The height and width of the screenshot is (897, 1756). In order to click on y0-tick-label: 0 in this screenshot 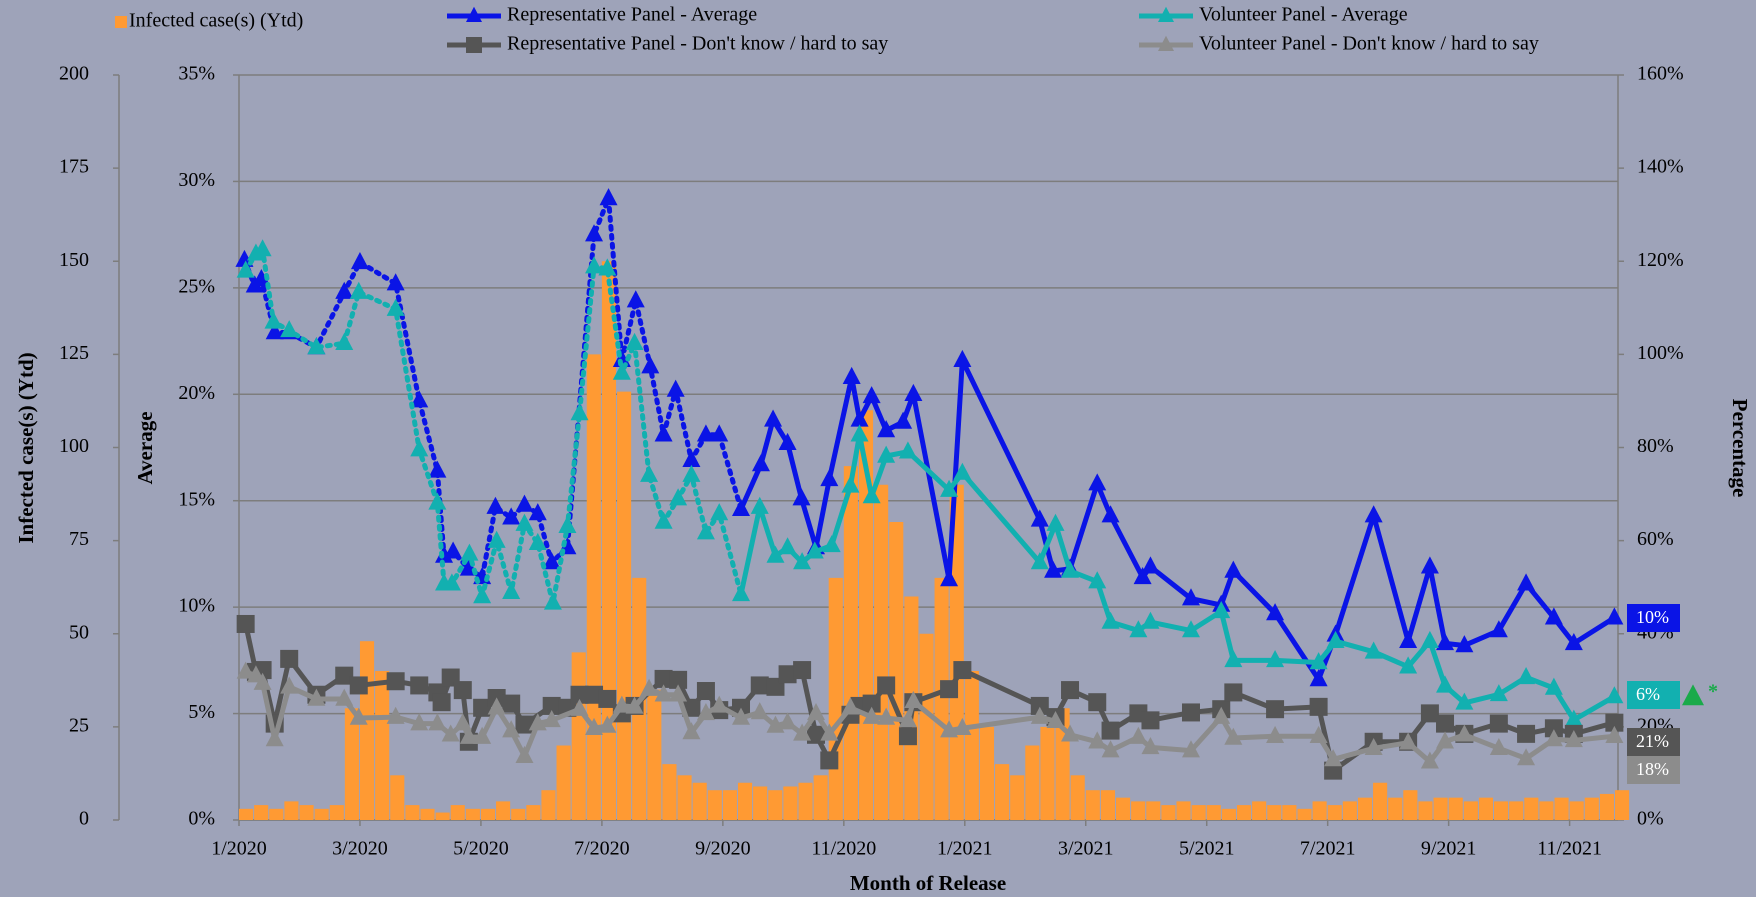, I will do `click(84, 819)`.